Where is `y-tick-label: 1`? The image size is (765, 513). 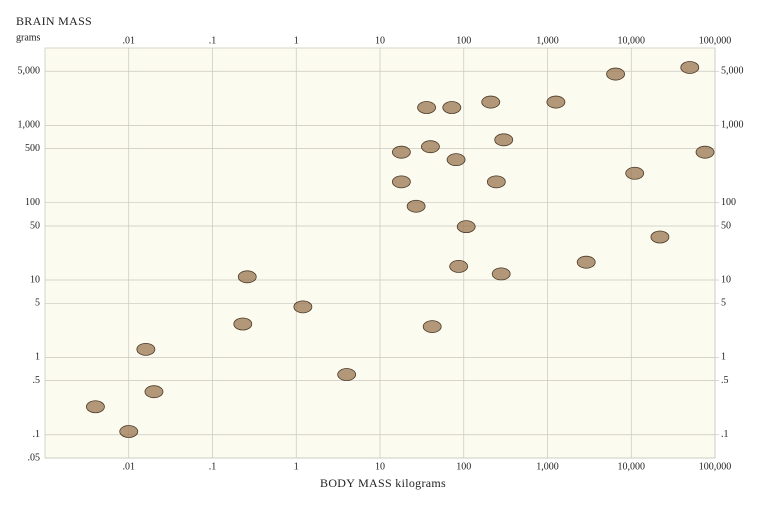 y-tick-label: 1 is located at coordinates (37, 357).